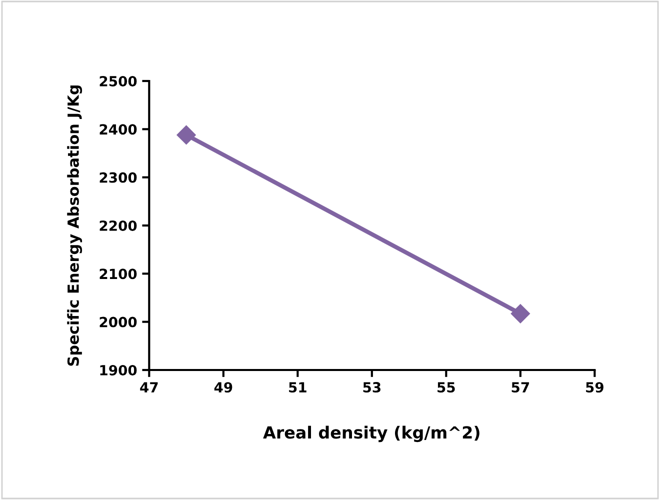 The height and width of the screenshot is (500, 660). What do you see at coordinates (371, 434) in the screenshot?
I see `x-axis-title: Areal density (kg/m^2)` at bounding box center [371, 434].